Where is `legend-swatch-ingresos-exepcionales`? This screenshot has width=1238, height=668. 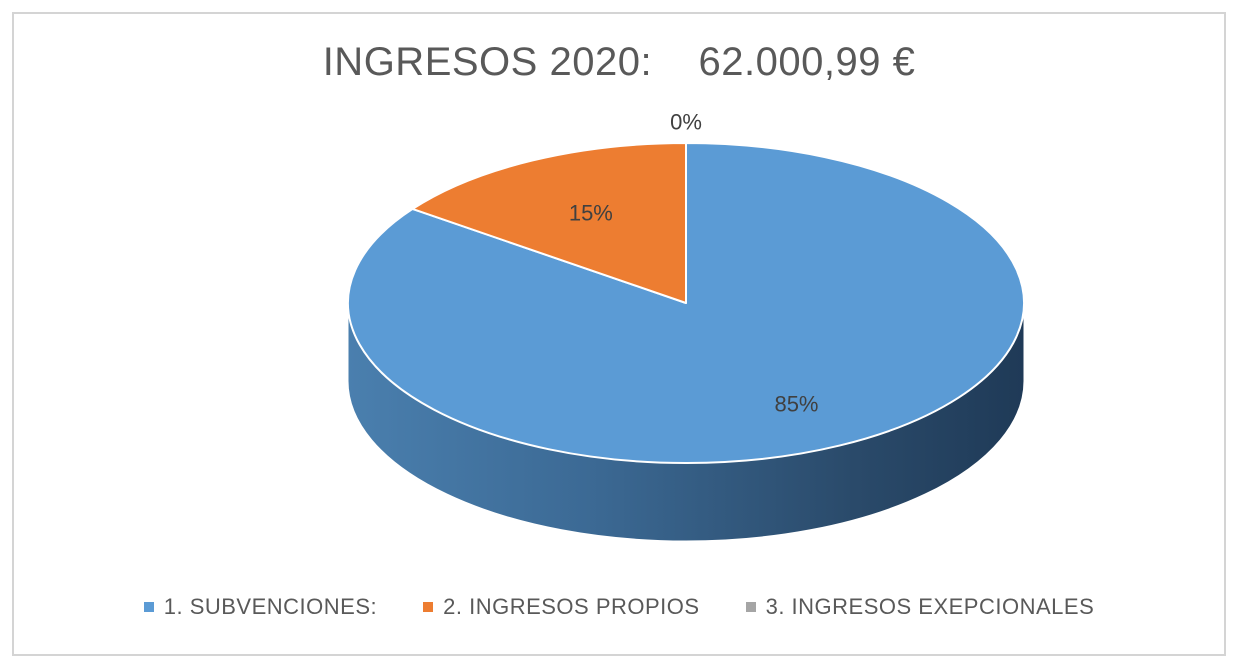 legend-swatch-ingresos-exepcionales is located at coordinates (750, 607).